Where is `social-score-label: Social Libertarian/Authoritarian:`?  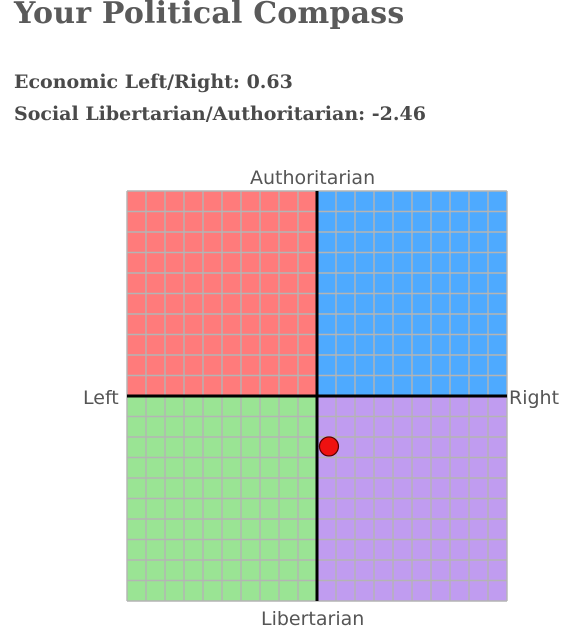 social-score-label: Social Libertarian/Authoritarian: is located at coordinates (190, 114).